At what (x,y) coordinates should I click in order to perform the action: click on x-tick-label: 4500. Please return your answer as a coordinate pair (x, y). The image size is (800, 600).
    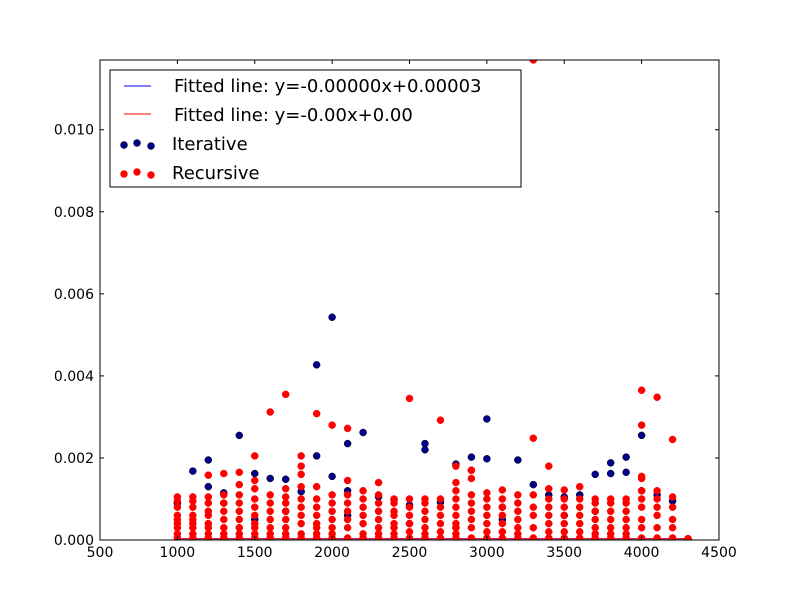
    Looking at the image, I should click on (719, 553).